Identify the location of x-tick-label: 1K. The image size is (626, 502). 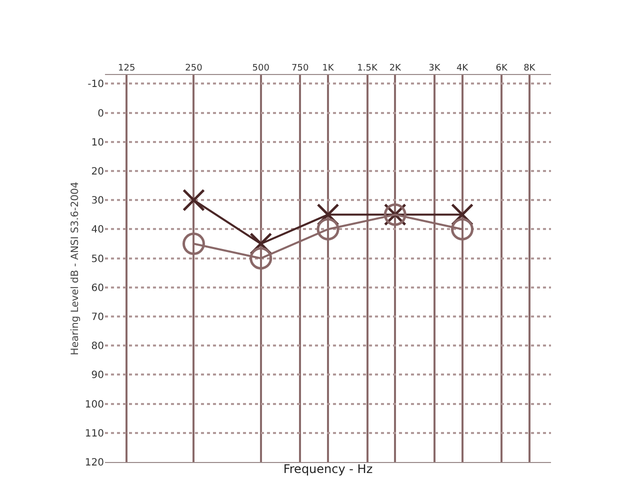
(328, 68).